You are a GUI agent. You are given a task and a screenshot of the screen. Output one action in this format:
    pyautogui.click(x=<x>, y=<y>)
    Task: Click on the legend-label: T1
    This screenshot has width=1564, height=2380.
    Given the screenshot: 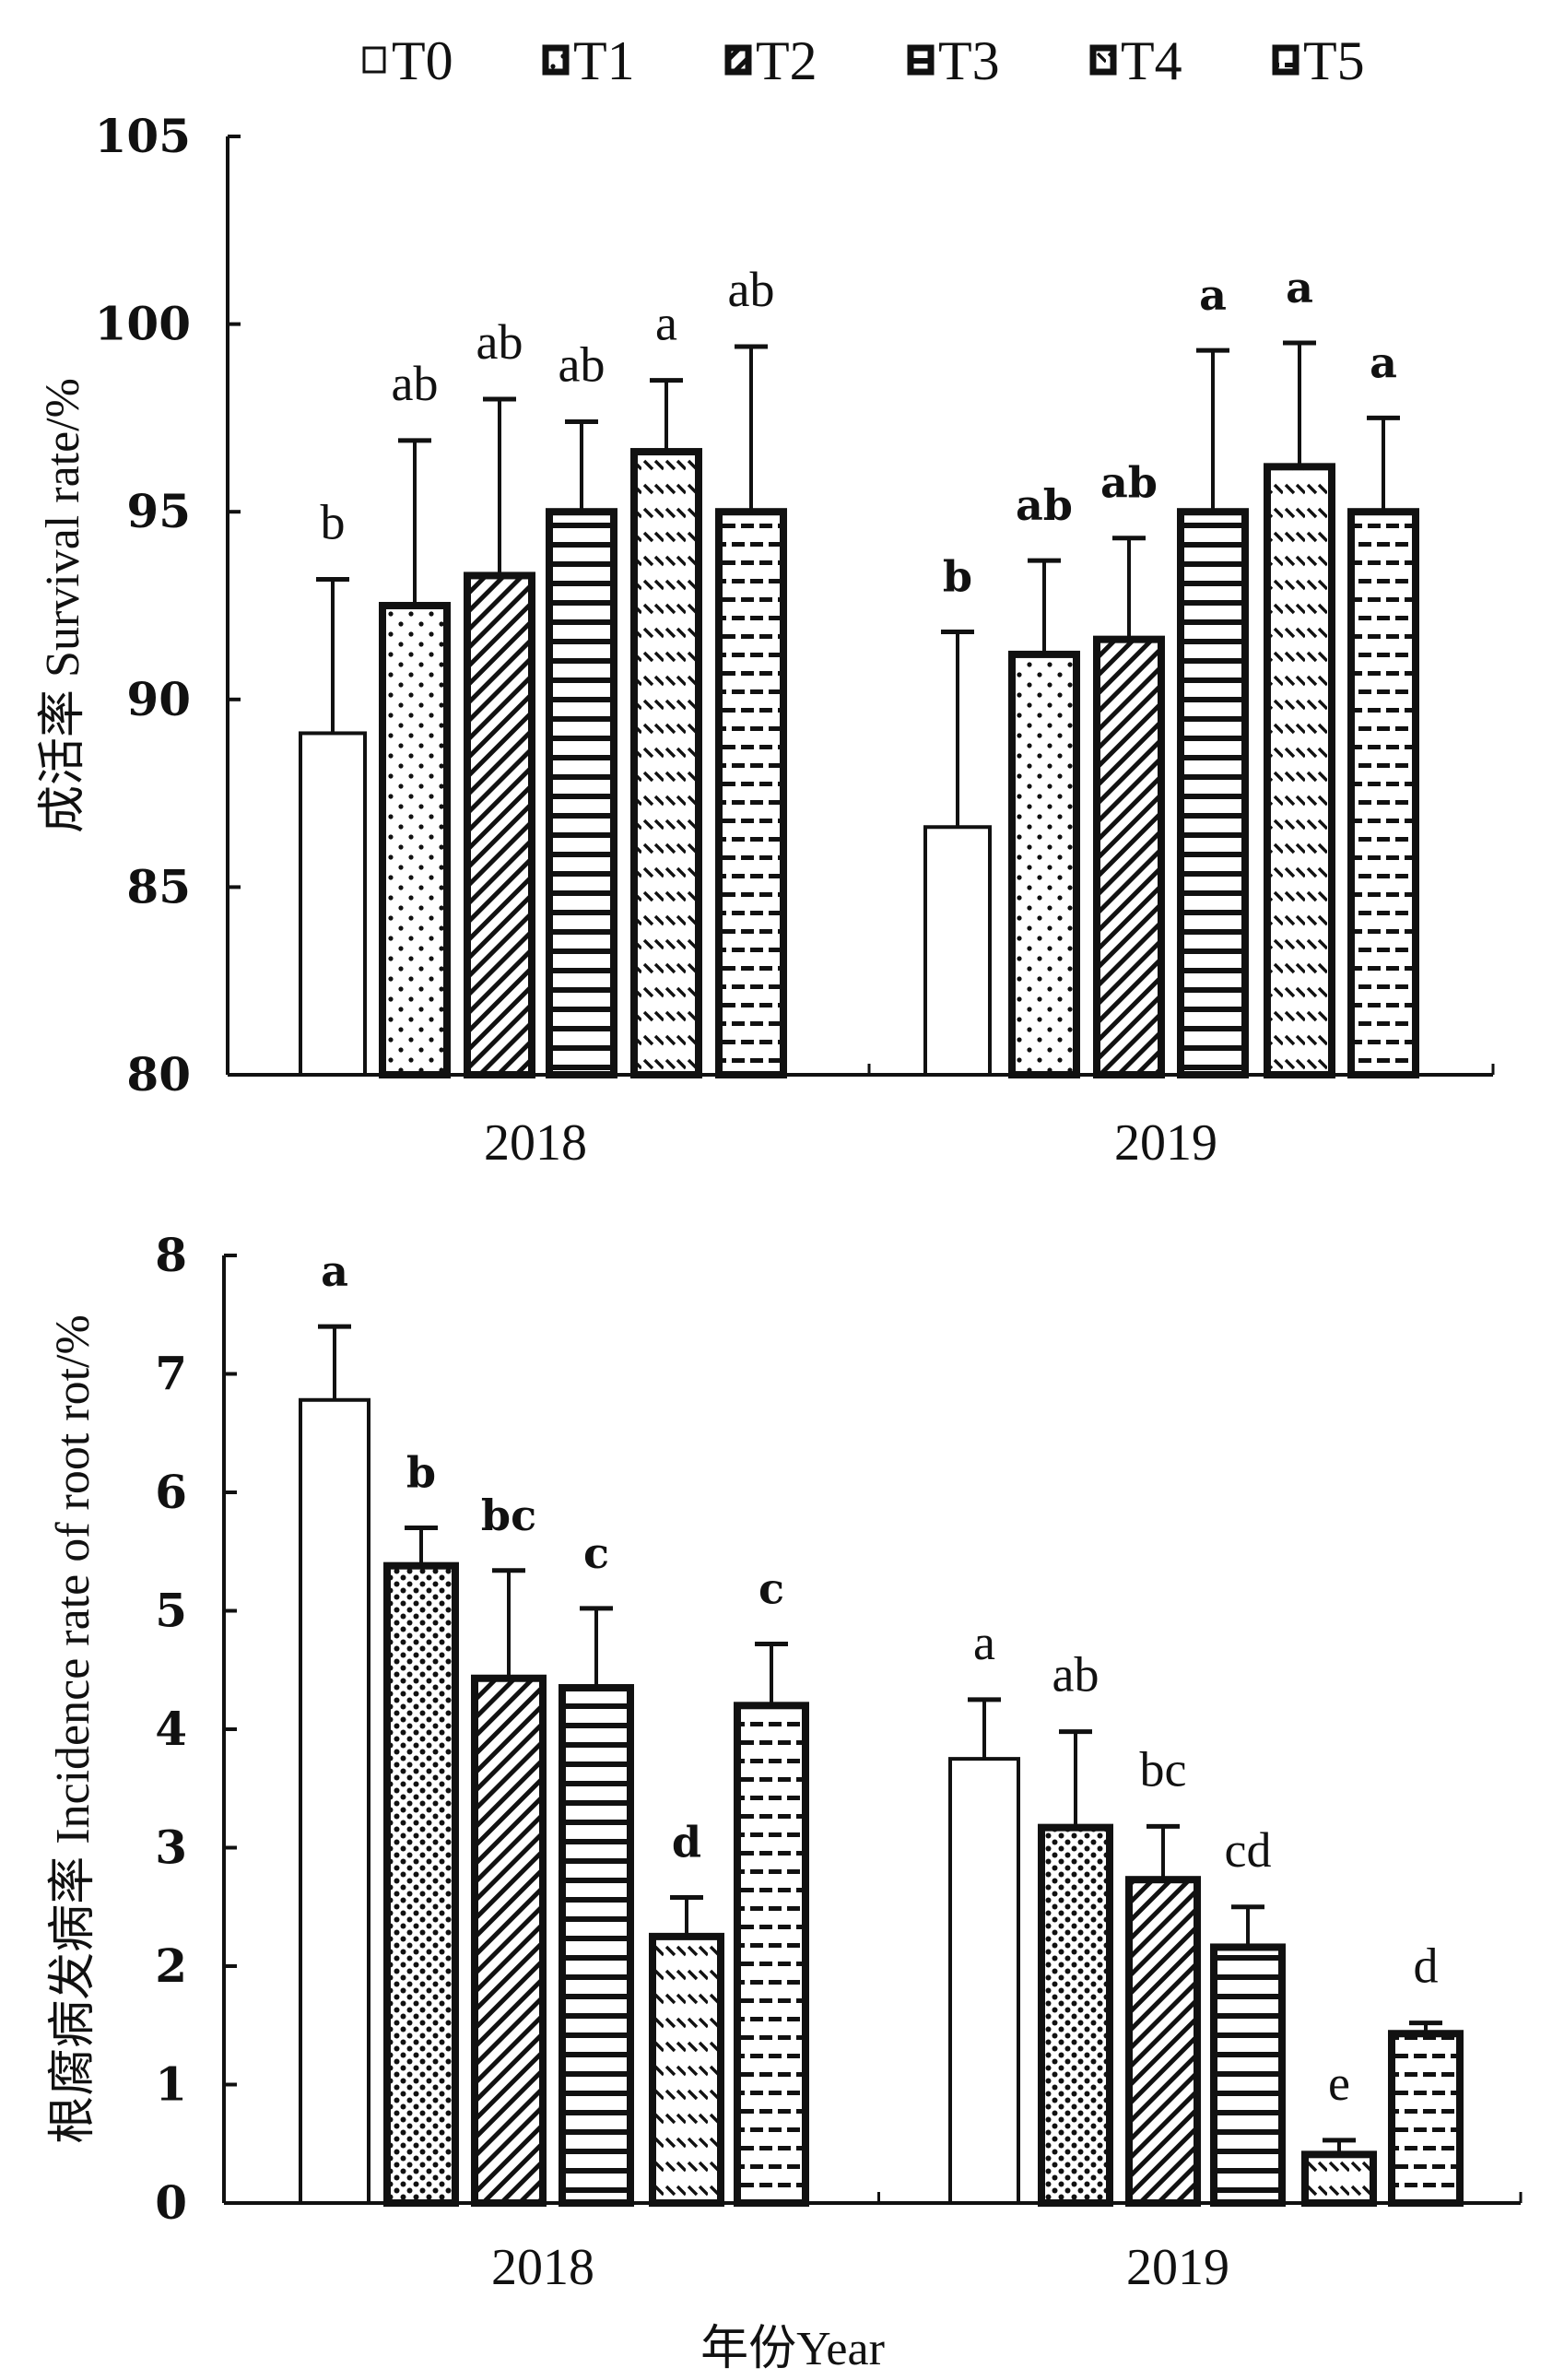 What is the action you would take?
    pyautogui.click(x=604, y=60)
    